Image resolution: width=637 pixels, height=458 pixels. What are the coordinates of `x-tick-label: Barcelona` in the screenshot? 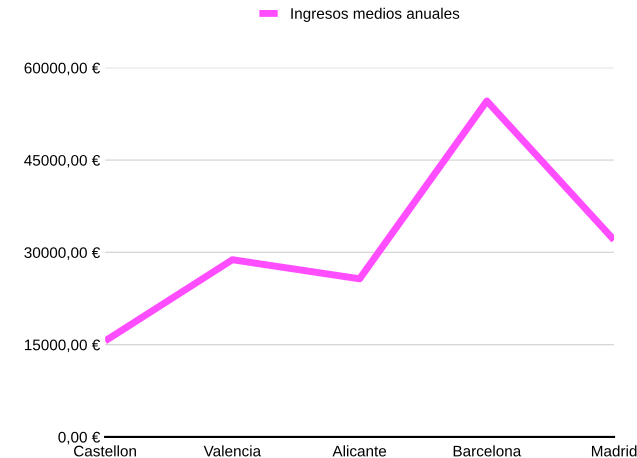 It's located at (488, 450).